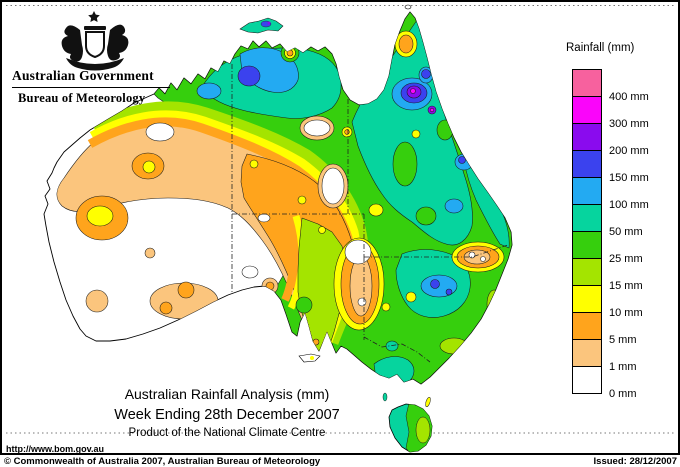 The image size is (680, 467). I want to click on tongue-tan, so click(361, 286).